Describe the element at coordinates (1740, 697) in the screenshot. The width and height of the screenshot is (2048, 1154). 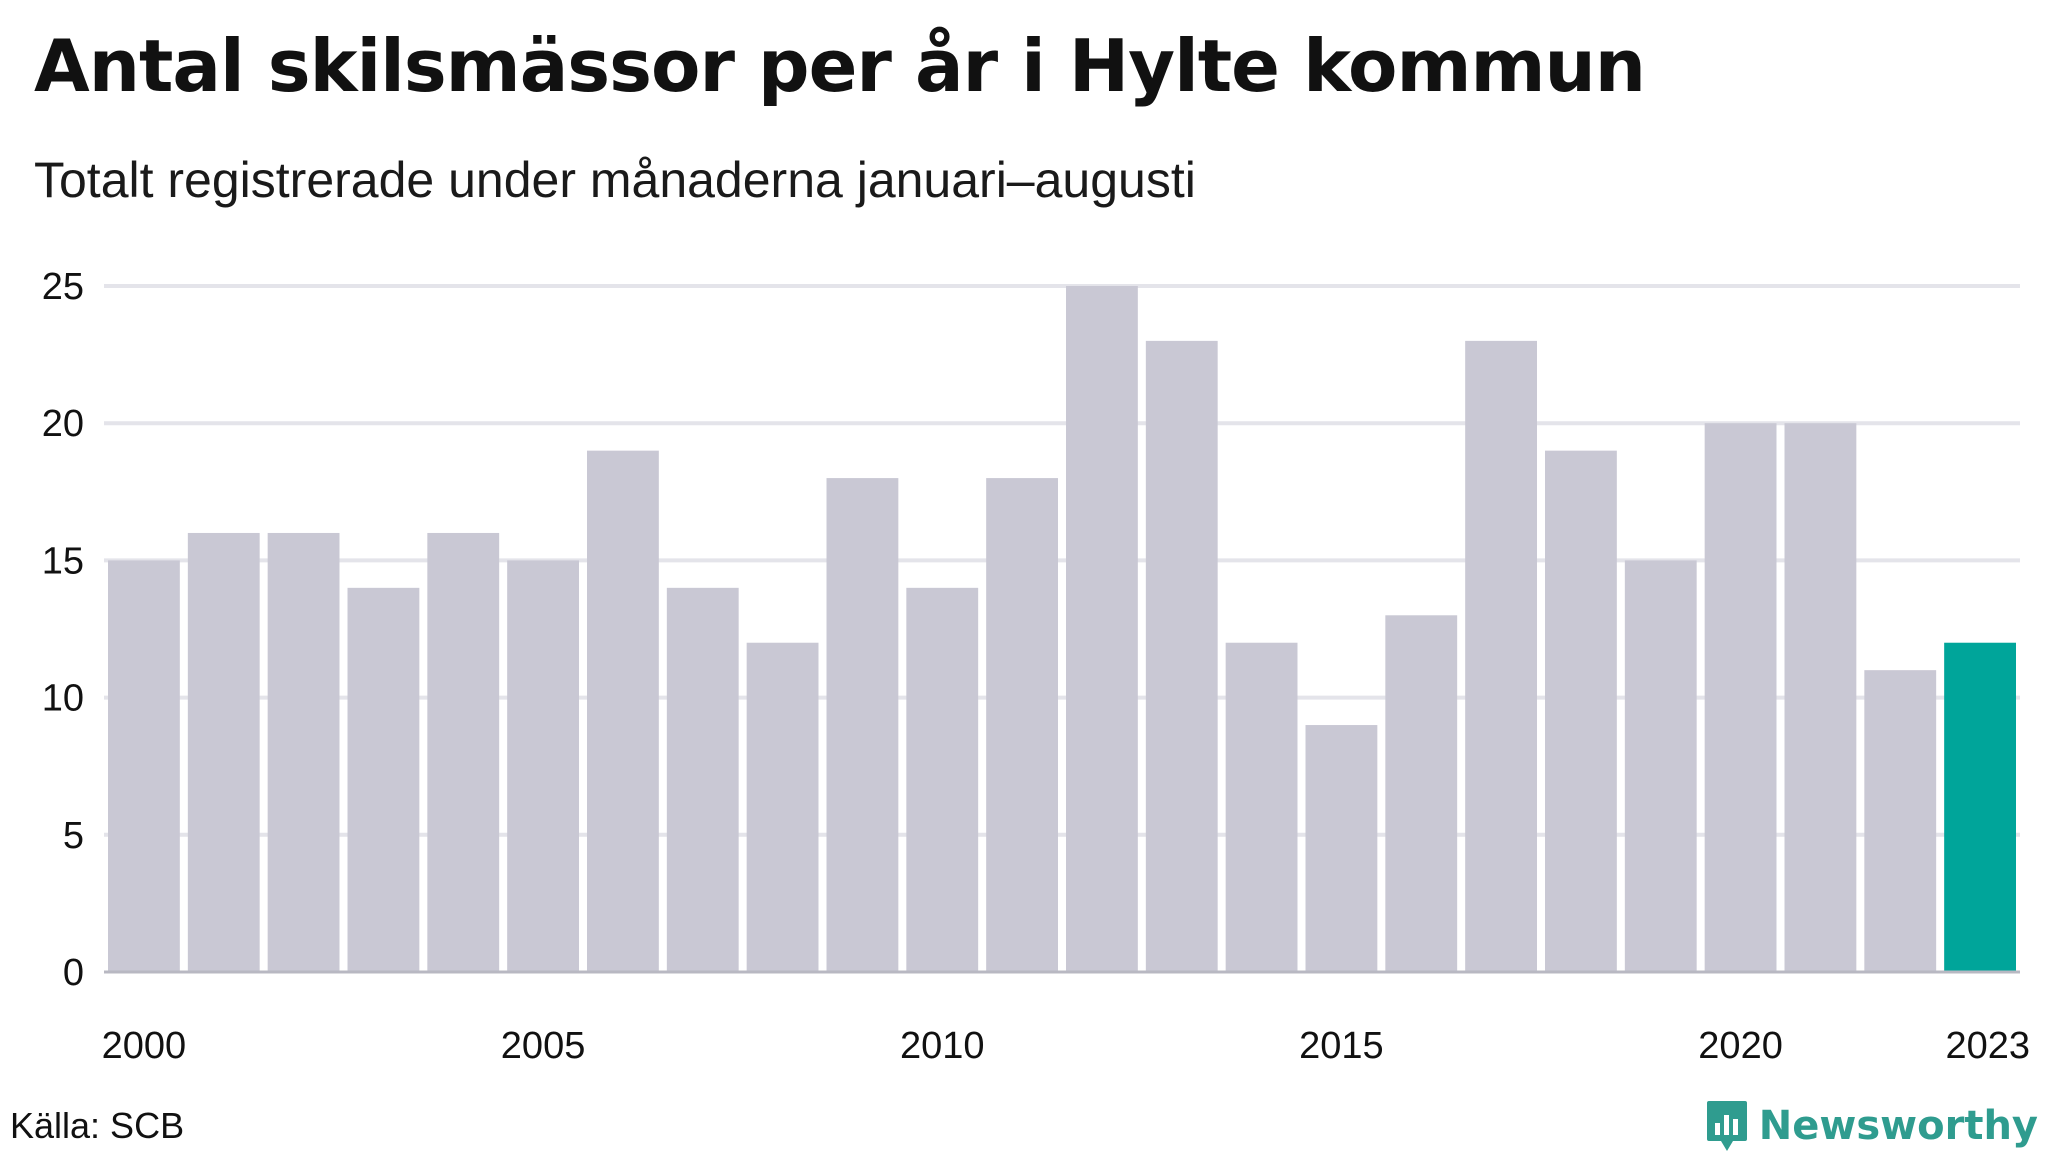
I see `bar-2020` at that location.